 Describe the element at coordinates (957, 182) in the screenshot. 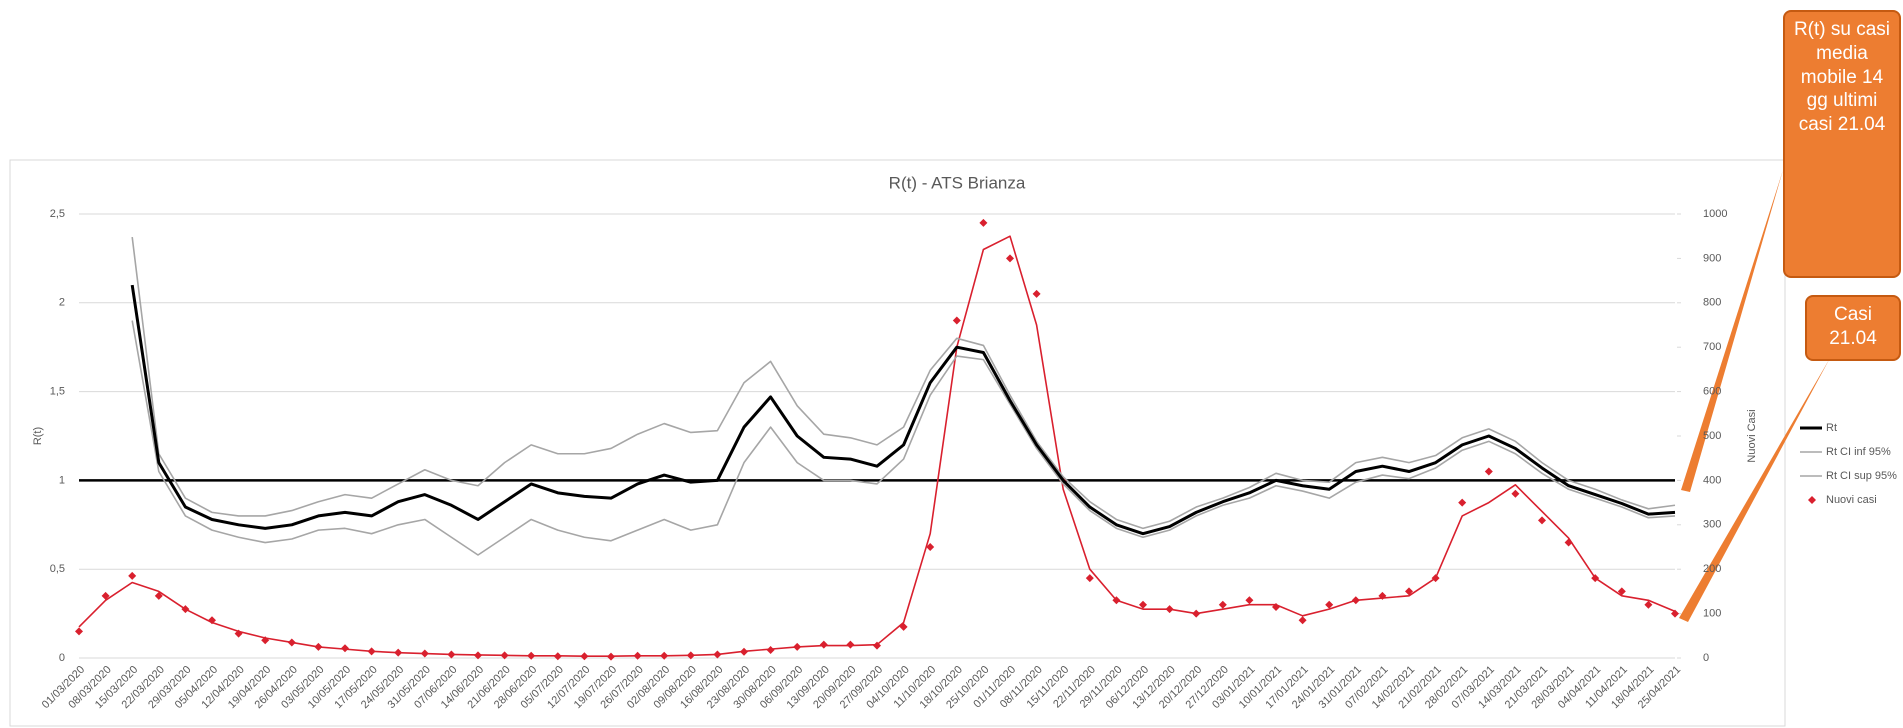

I see `chart-title: R(t) - ATS Brianza` at that location.